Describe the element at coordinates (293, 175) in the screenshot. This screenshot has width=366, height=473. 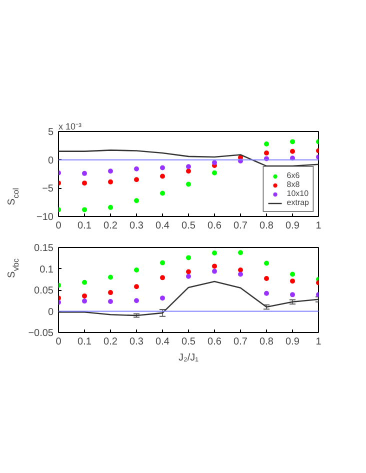
I see `legend-label: 6x6` at that location.